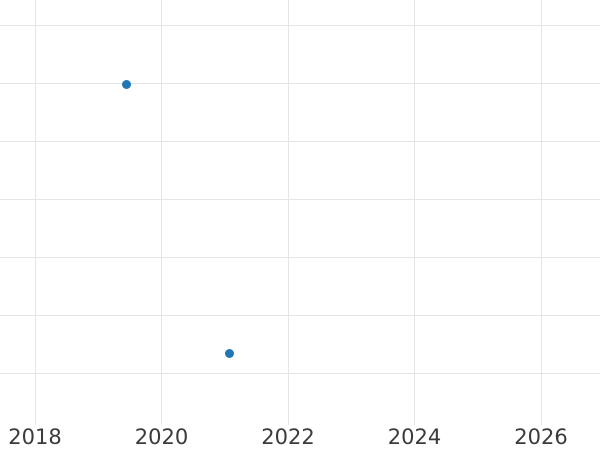 Image resolution: width=600 pixels, height=450 pixels. What do you see at coordinates (288, 437) in the screenshot?
I see `x-tick-label: 2022` at bounding box center [288, 437].